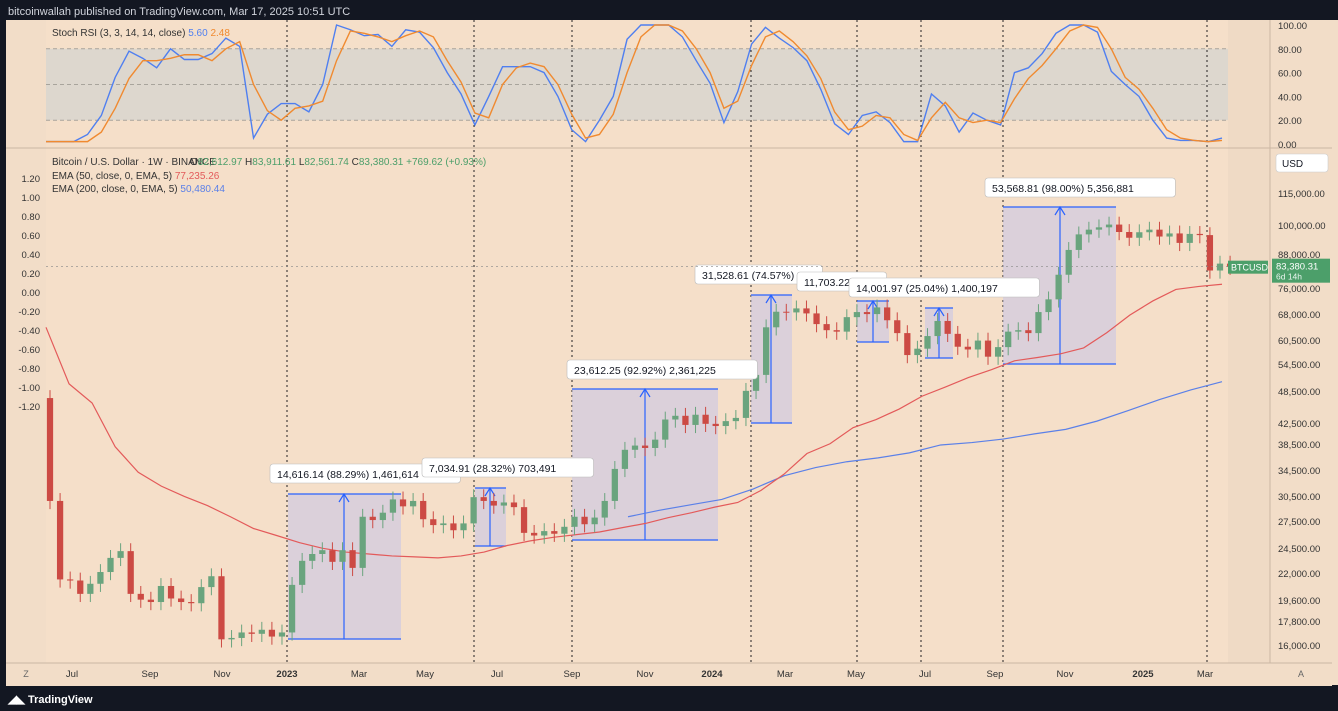  What do you see at coordinates (1248, 267) in the screenshot?
I see `symbol-tag` at bounding box center [1248, 267].